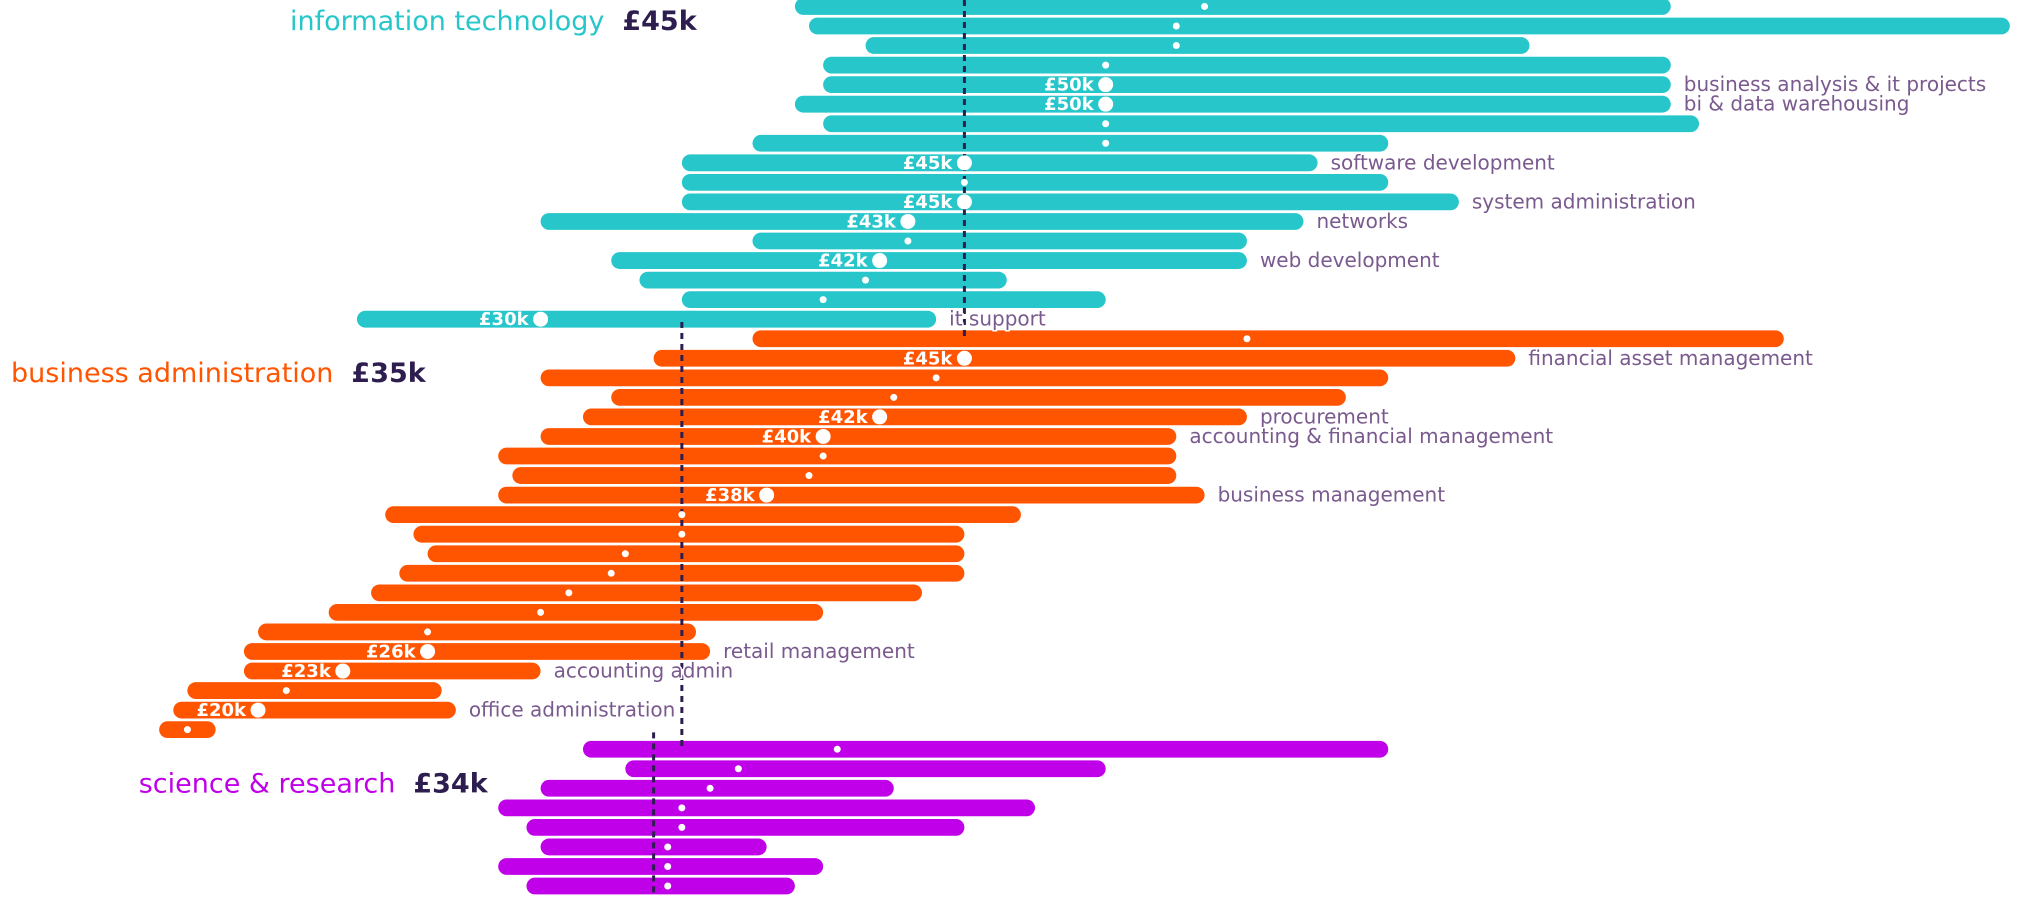 This screenshot has height=897, width=2023. What do you see at coordinates (787, 436) in the screenshot?
I see `value-label: £40k` at bounding box center [787, 436].